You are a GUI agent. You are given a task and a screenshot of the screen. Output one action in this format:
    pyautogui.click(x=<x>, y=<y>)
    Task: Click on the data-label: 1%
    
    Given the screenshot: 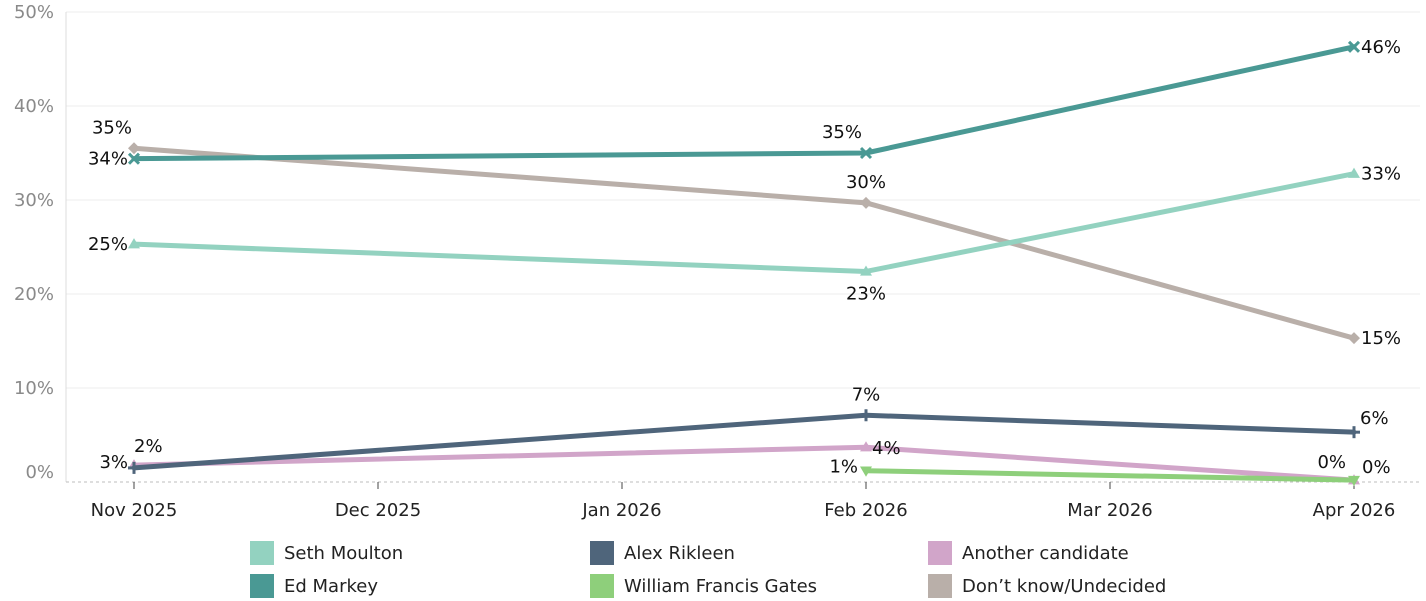 What is the action you would take?
    pyautogui.click(x=843, y=467)
    